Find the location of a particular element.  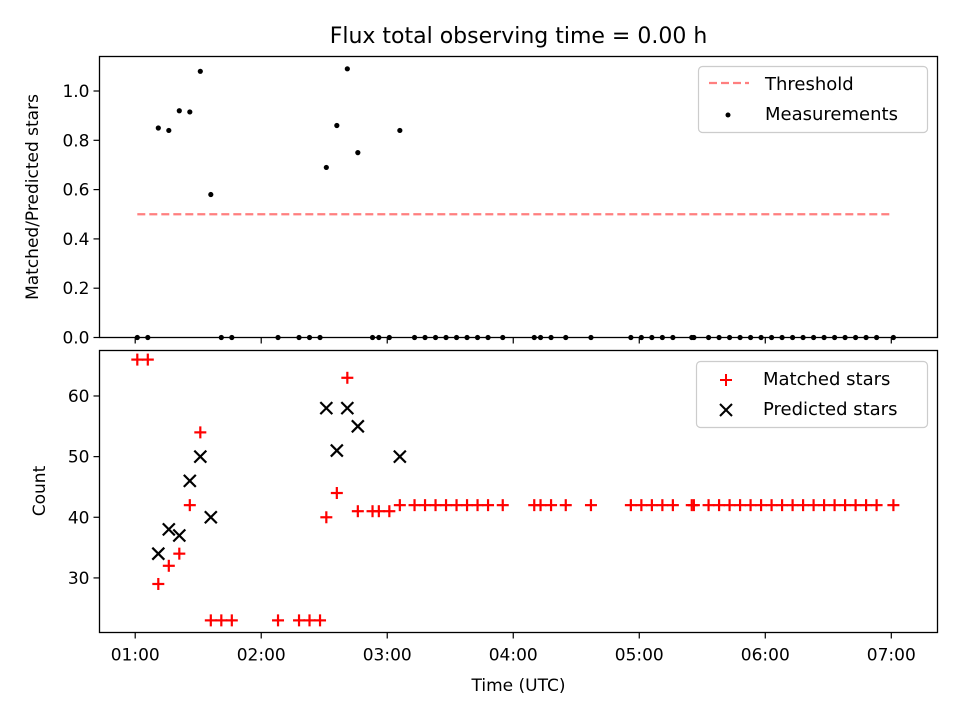

bottom-y-tick-label: 50 is located at coordinates (79, 458).